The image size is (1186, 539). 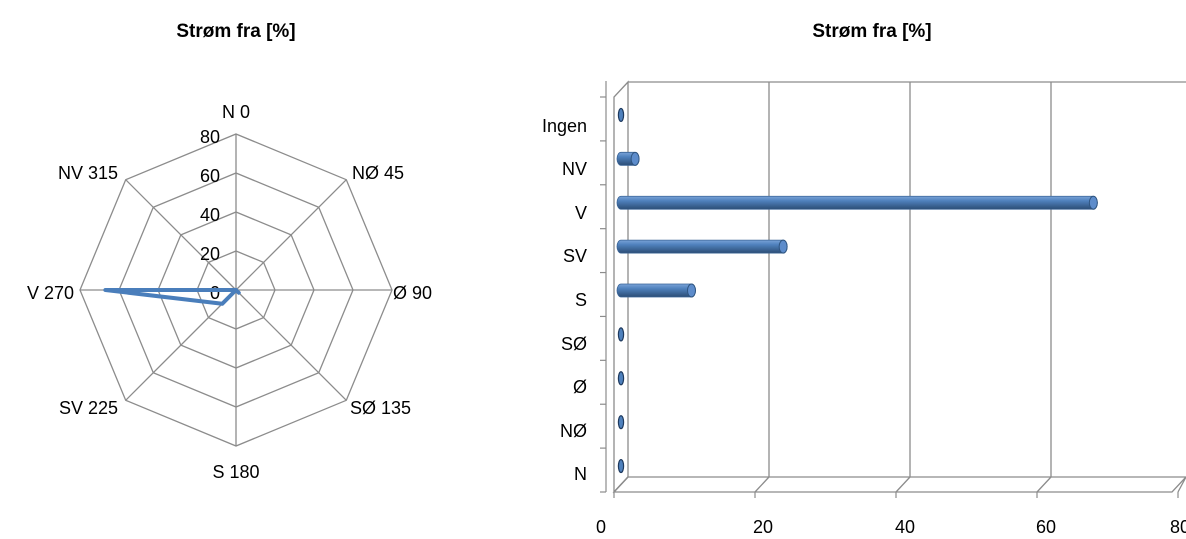 I want to click on bar-category-labels: N NØ Ø SØ S SV V NV Ingen, so click(x=564, y=300).